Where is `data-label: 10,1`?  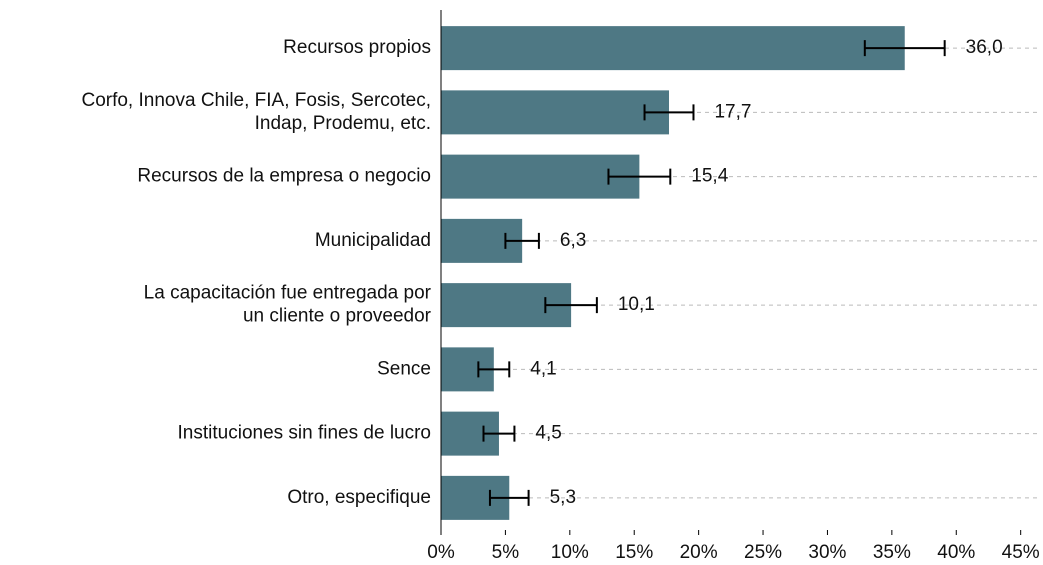 data-label: 10,1 is located at coordinates (636, 304).